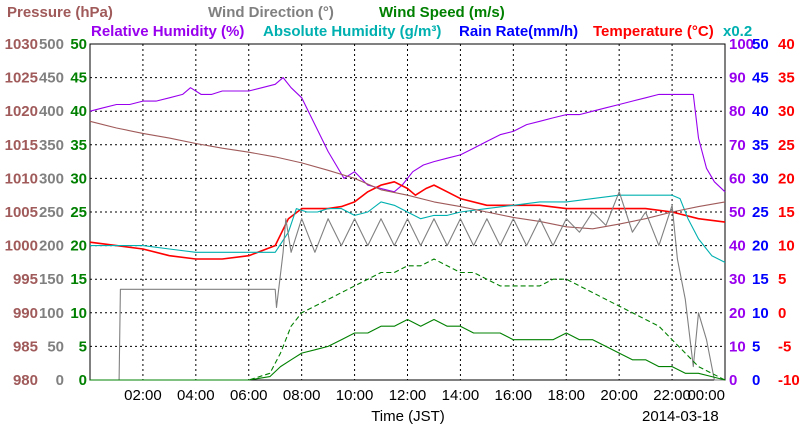 The height and width of the screenshot is (434, 800). I want to click on y-tick-label-wind-speed: 20, so click(78, 246).